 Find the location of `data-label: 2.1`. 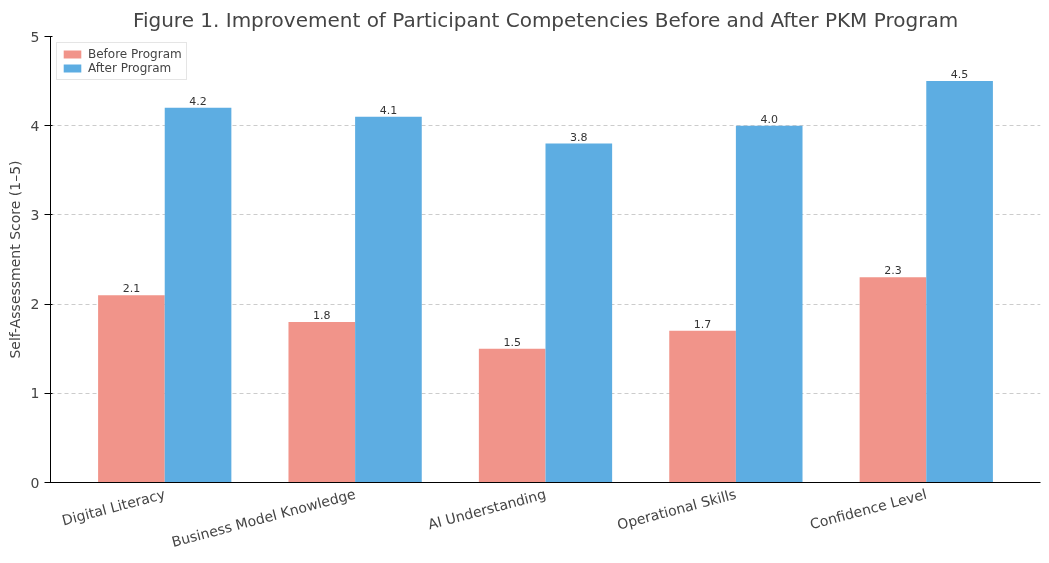

data-label: 2.1 is located at coordinates (131, 289).